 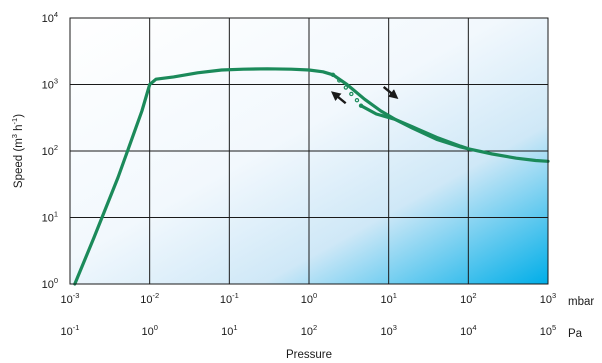 I want to click on x-tick-label-pa: 10², so click(x=309, y=330).